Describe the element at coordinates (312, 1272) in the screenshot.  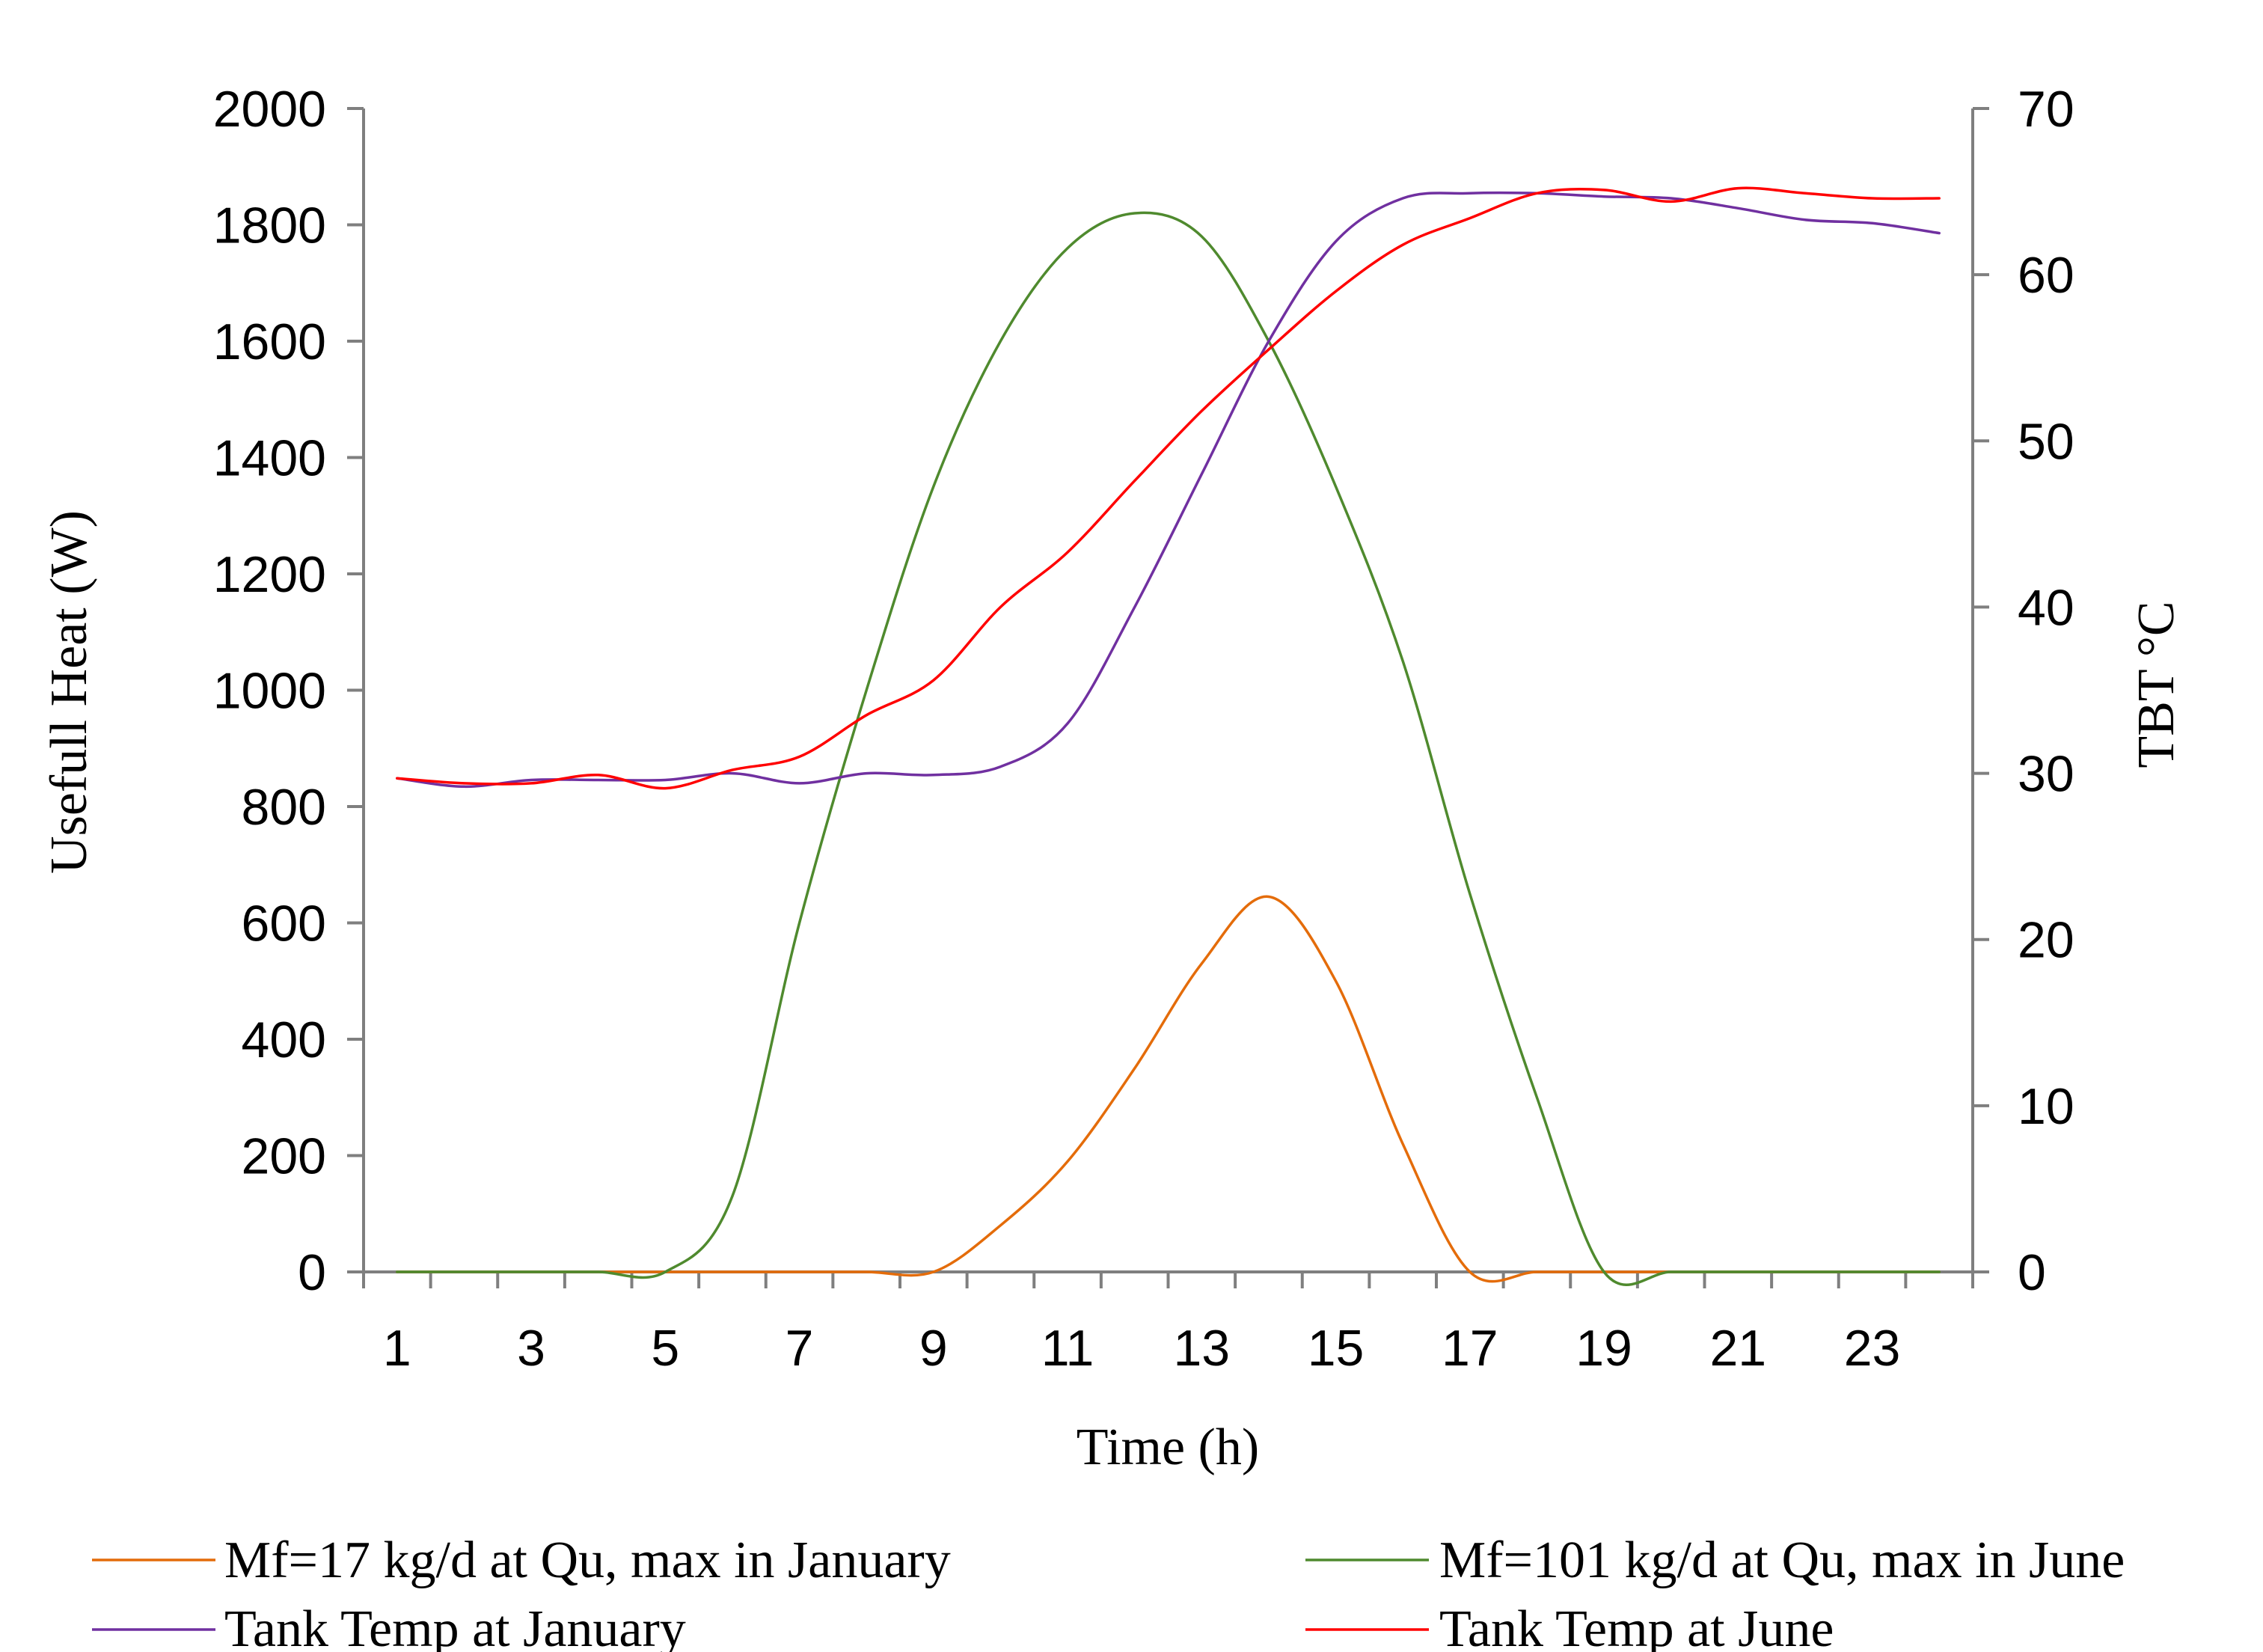
I see `y-tick-label: 0` at that location.